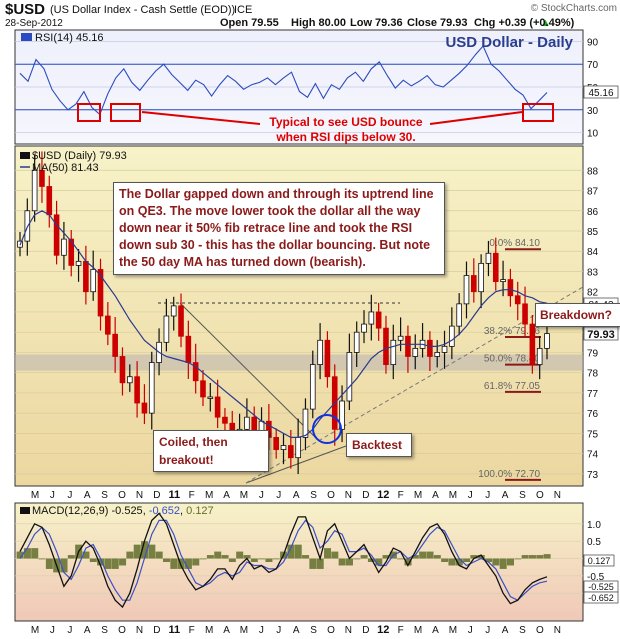 Image resolution: width=620 pixels, height=639 pixels. Describe the element at coordinates (278, 630) in the screenshot. I see `macd-x-tick-14: J` at that location.